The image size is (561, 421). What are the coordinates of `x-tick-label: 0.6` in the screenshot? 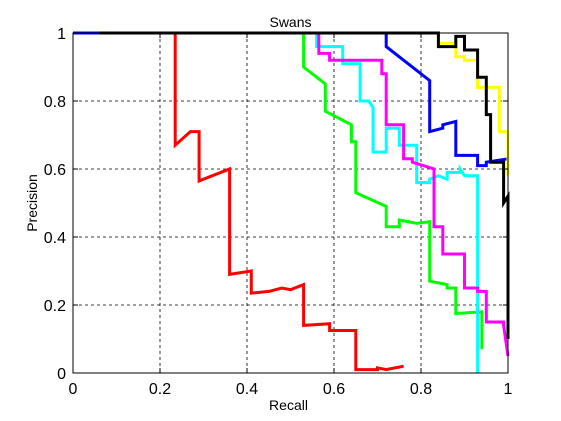 It's located at (334, 389).